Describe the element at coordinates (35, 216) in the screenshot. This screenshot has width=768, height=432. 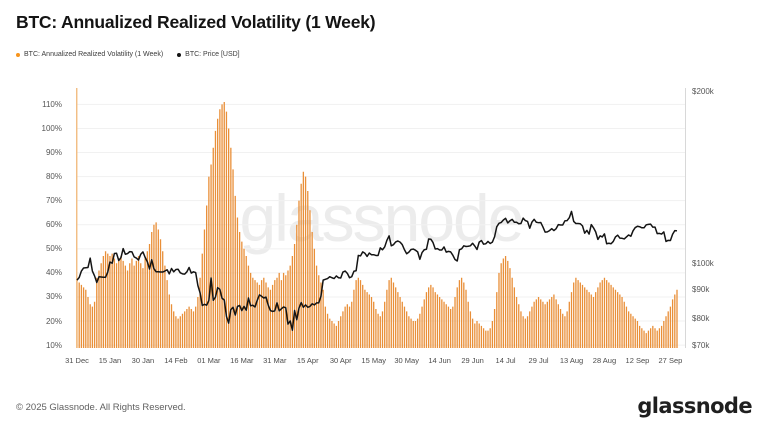
I see `left-y-axis: 10% 20% 30% 40% 50% 60% 70% 80% 90% 100% 110%` at that location.